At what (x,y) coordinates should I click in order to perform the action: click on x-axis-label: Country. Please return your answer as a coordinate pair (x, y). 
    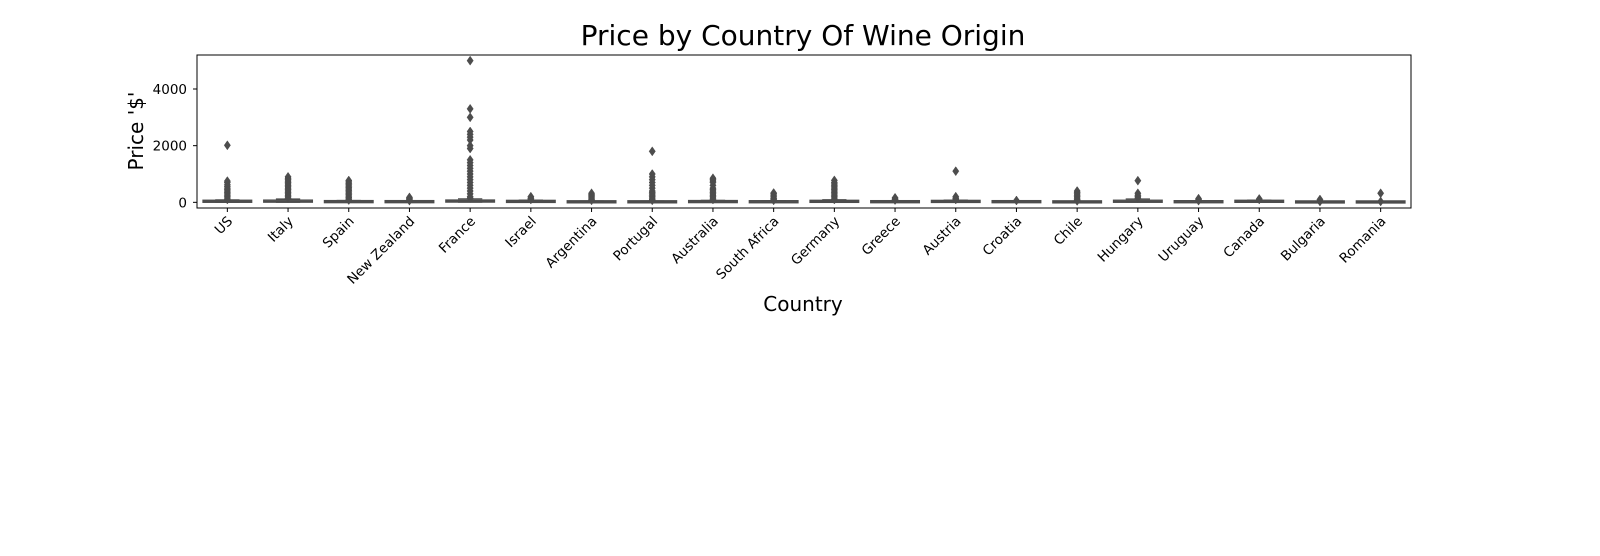
    Looking at the image, I should click on (803, 304).